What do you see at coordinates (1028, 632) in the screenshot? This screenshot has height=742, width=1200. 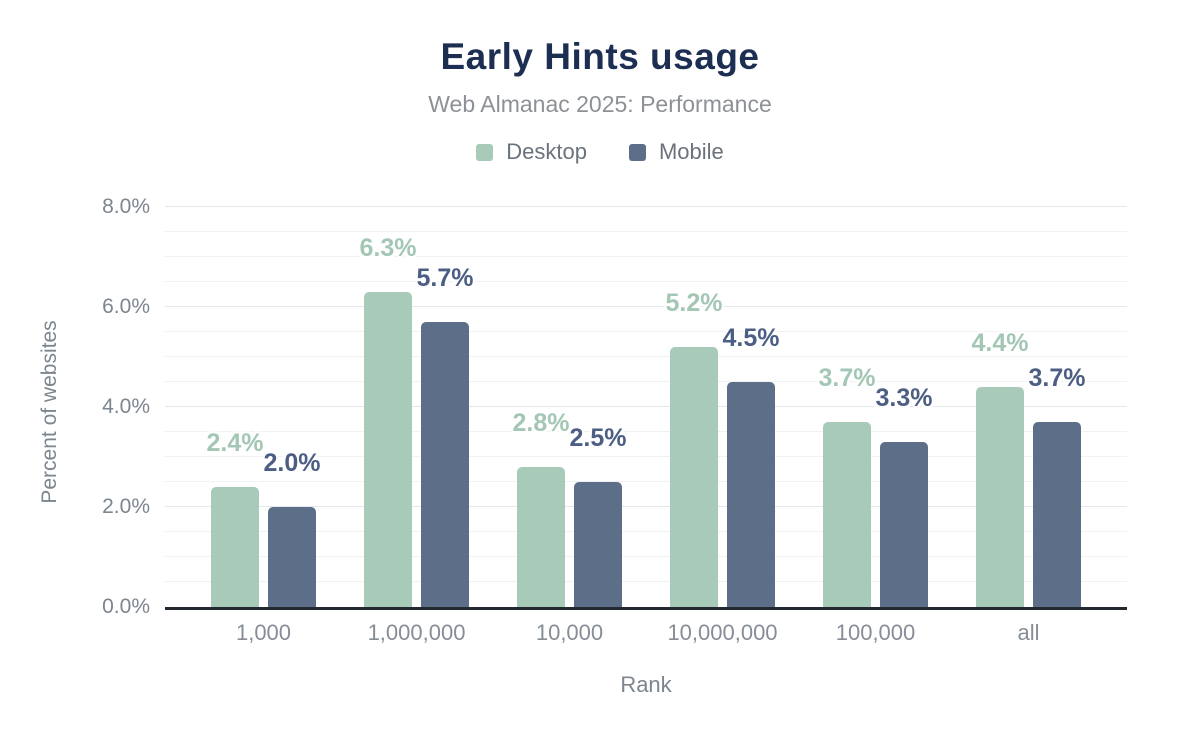 I see `x-tick-label: all` at bounding box center [1028, 632].